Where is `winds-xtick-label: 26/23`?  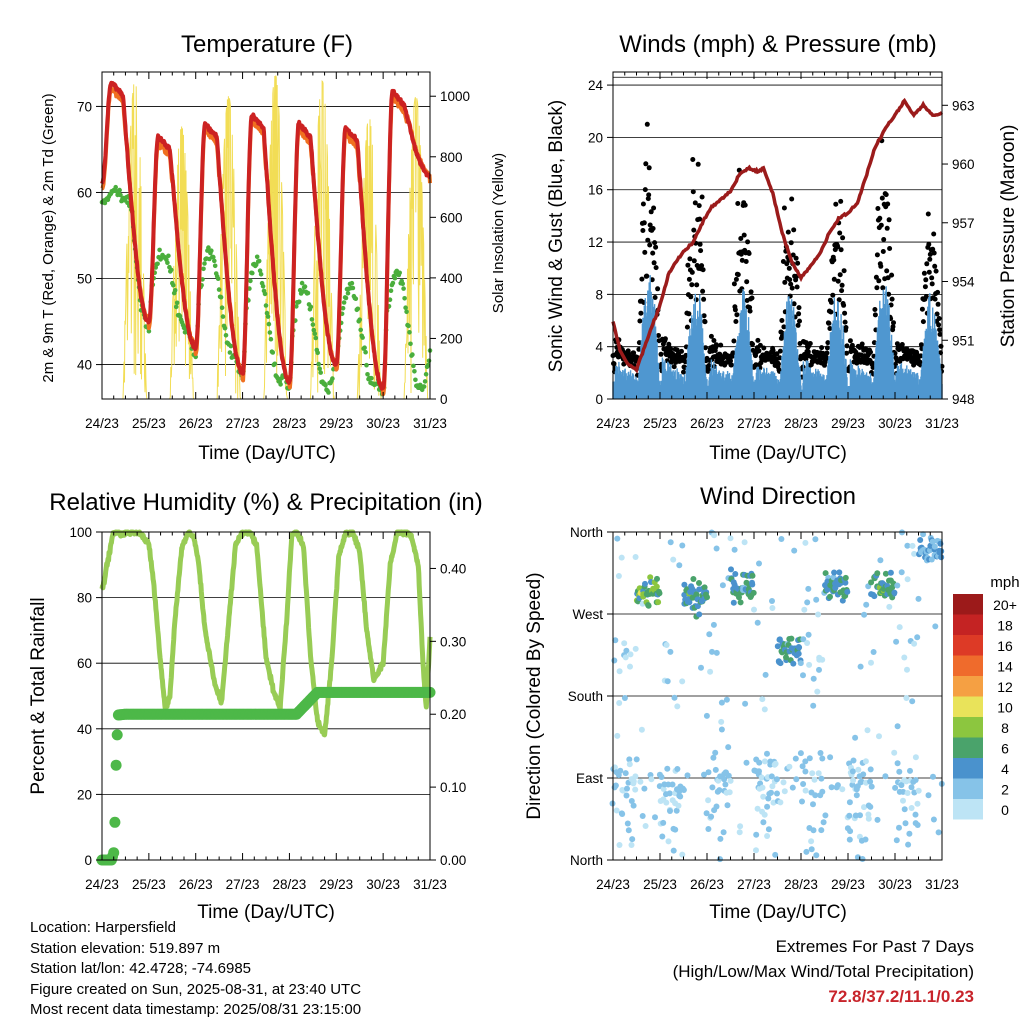 winds-xtick-label: 26/23 is located at coordinates (707, 423).